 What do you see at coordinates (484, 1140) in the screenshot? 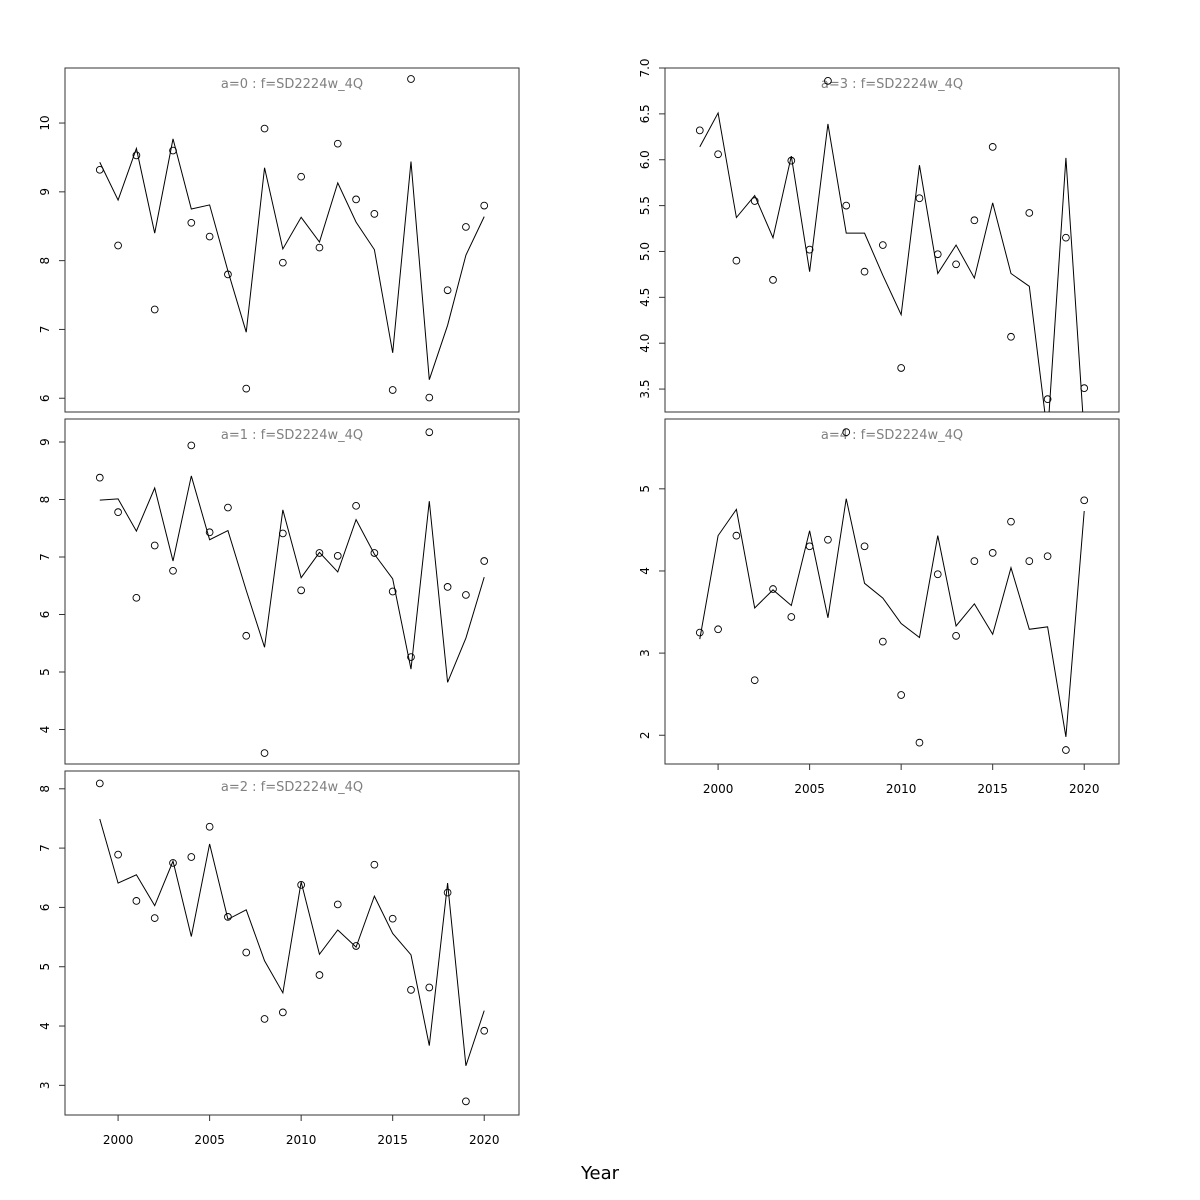
I see `x-tick-label: 2020` at bounding box center [484, 1140].